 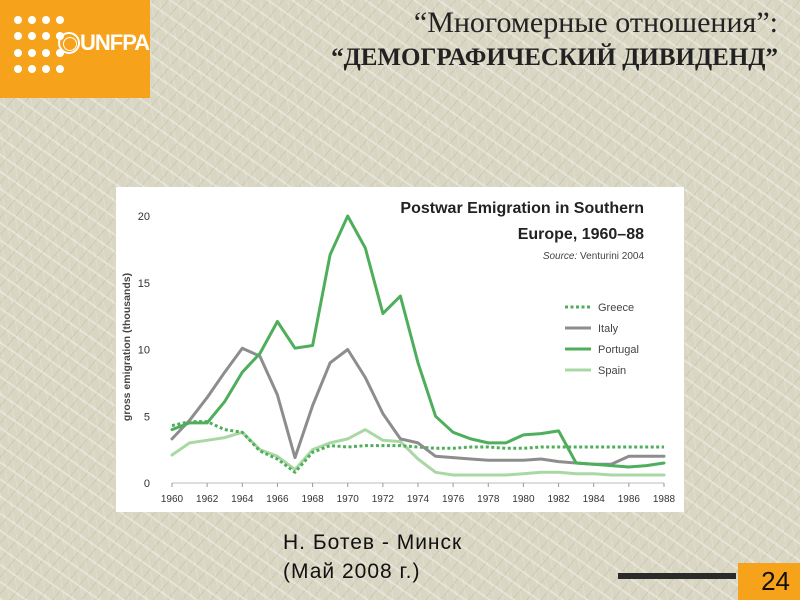 What do you see at coordinates (207, 499) in the screenshot?
I see `x-tick-label-1962: 1962` at bounding box center [207, 499].